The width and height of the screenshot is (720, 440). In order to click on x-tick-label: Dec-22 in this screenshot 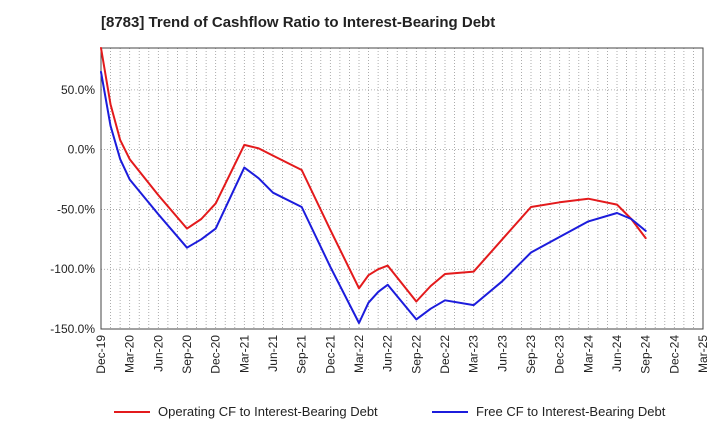, I will do `click(445, 354)`.